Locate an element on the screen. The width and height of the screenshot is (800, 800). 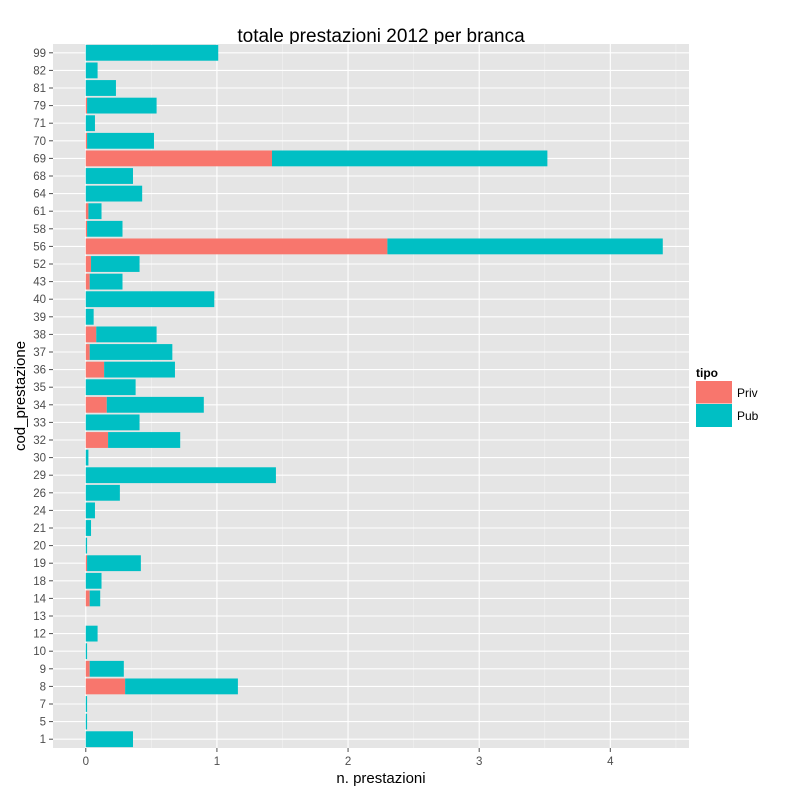
y-tick-label: 99 is located at coordinates (39, 54).